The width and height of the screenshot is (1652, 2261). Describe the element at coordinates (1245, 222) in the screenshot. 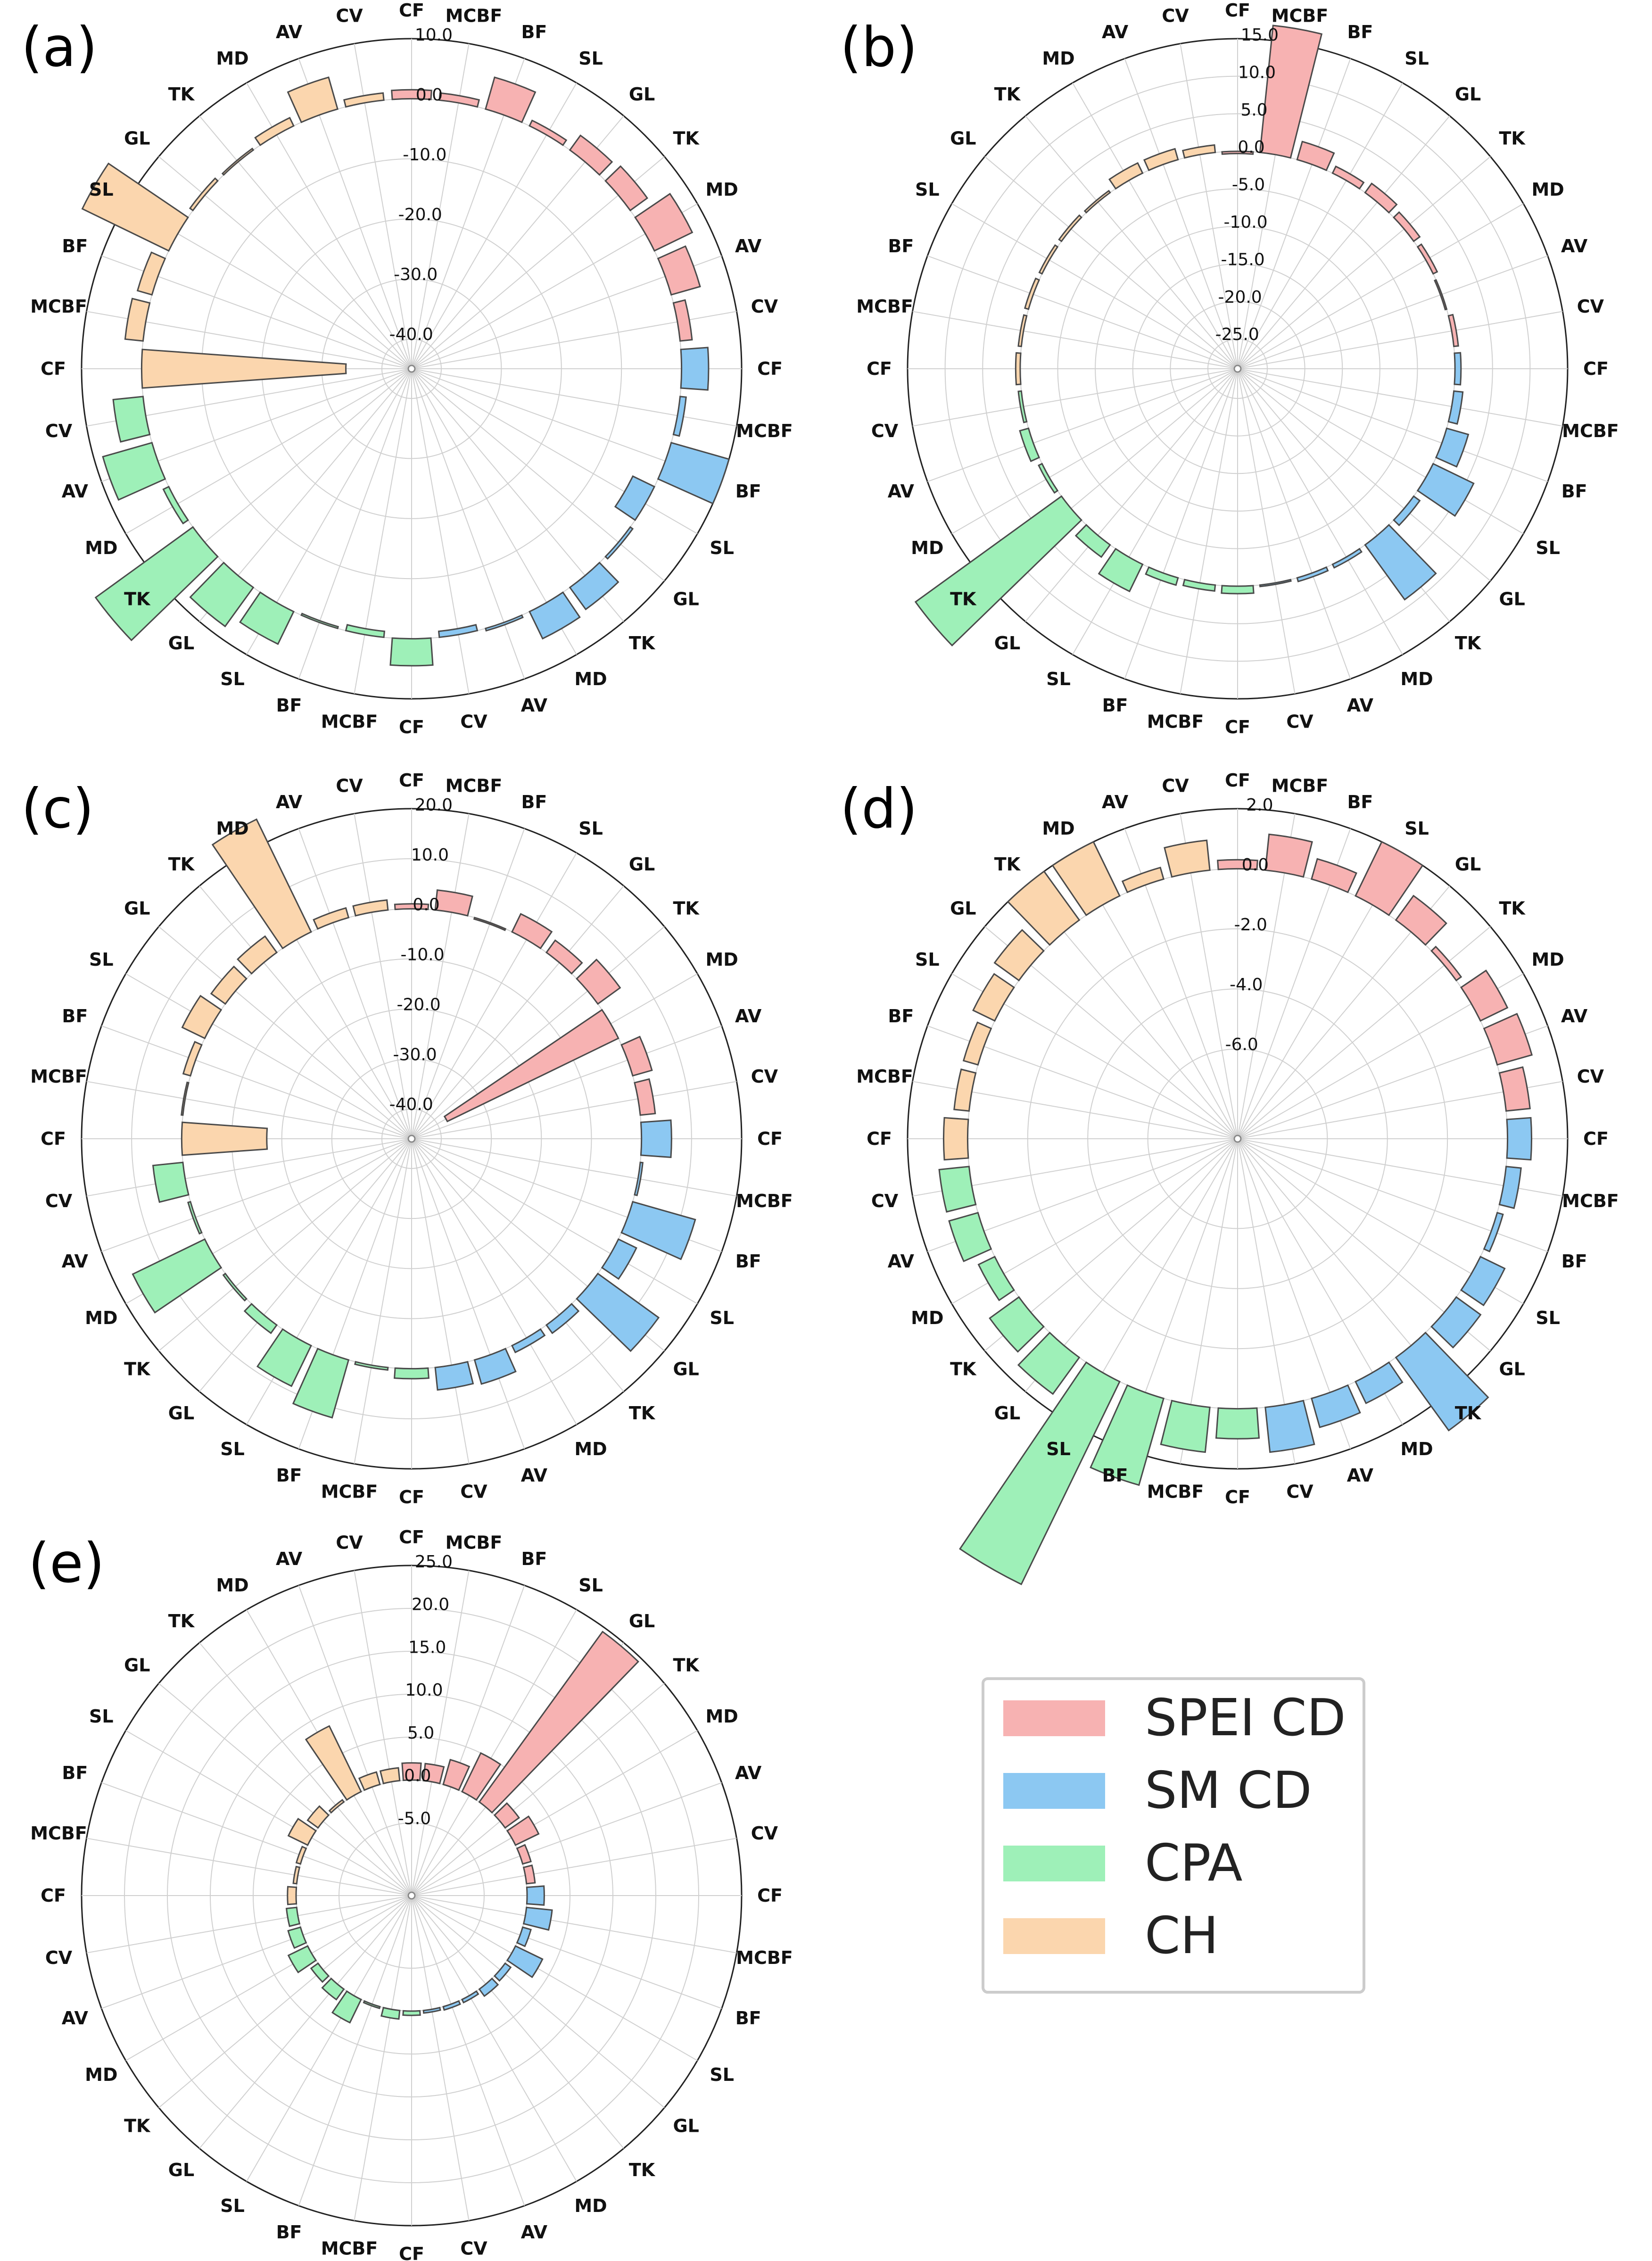

I see `radial-tick-label: -10.0` at that location.